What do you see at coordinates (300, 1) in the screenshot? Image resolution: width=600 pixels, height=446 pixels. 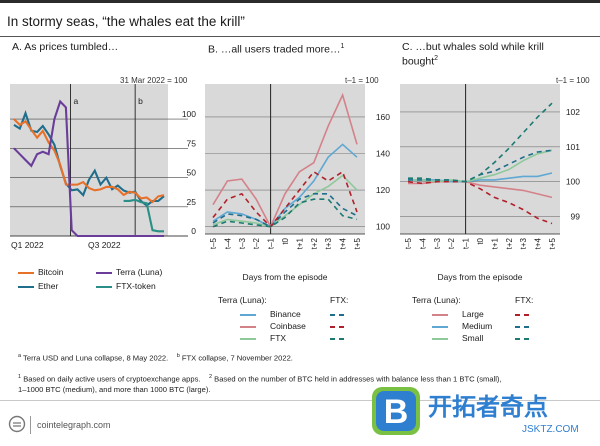 I see `top-rule` at bounding box center [300, 1].